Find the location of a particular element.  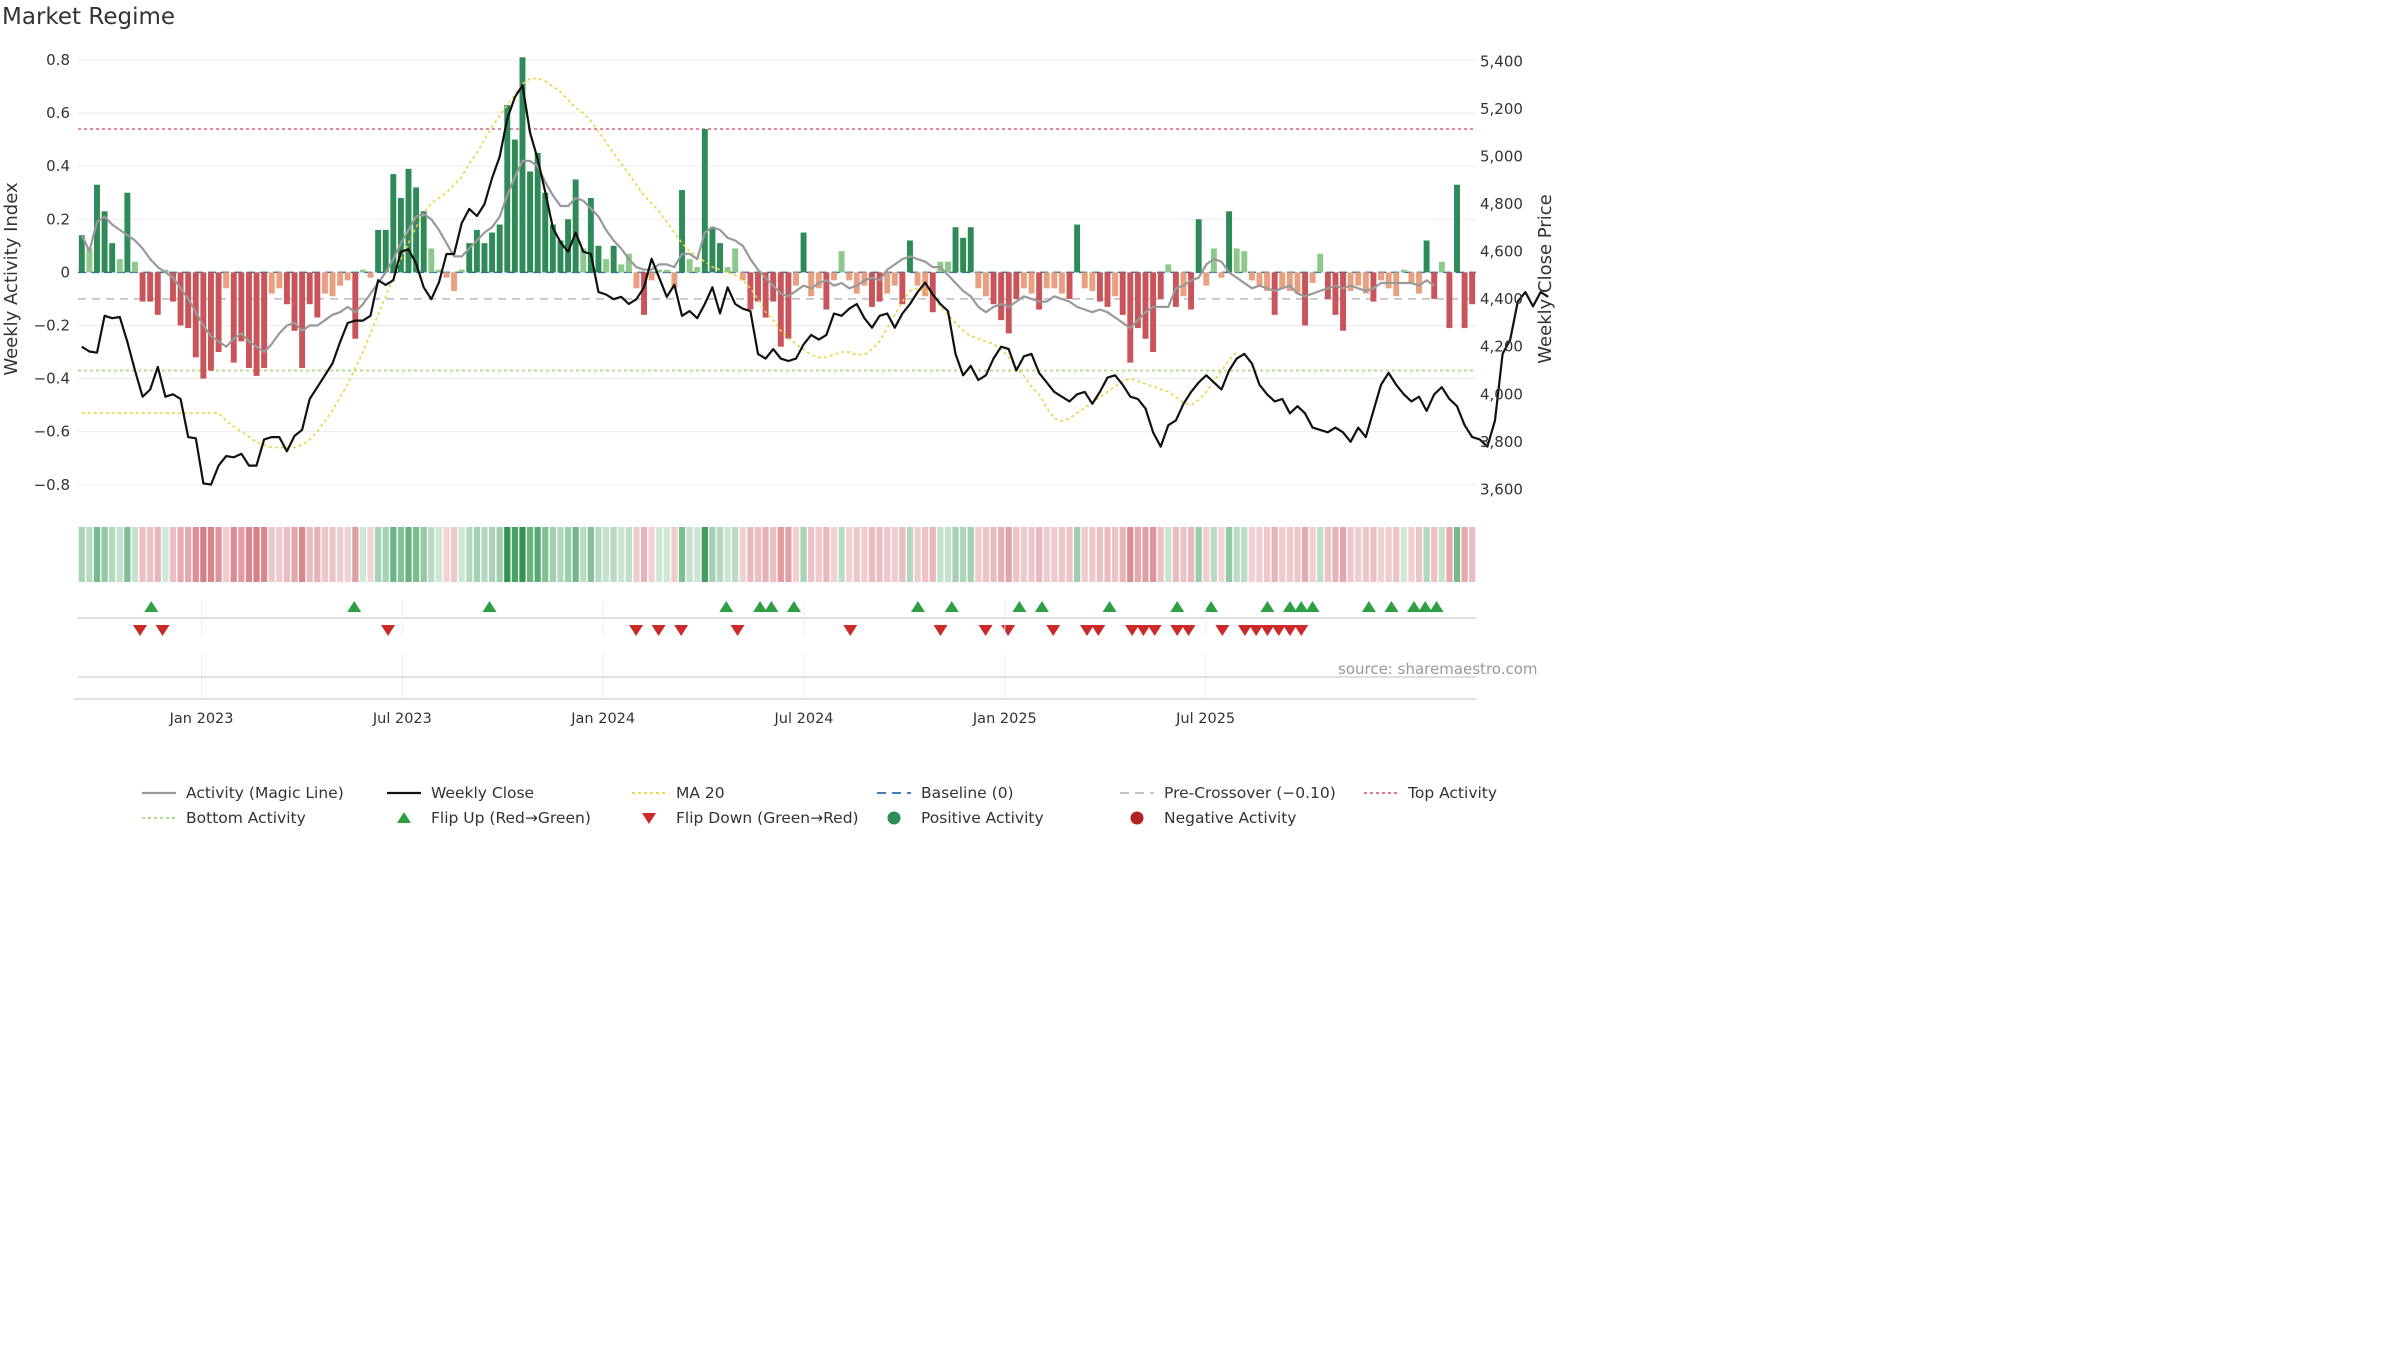

legend-label: Positive Activity is located at coordinates (982, 818).